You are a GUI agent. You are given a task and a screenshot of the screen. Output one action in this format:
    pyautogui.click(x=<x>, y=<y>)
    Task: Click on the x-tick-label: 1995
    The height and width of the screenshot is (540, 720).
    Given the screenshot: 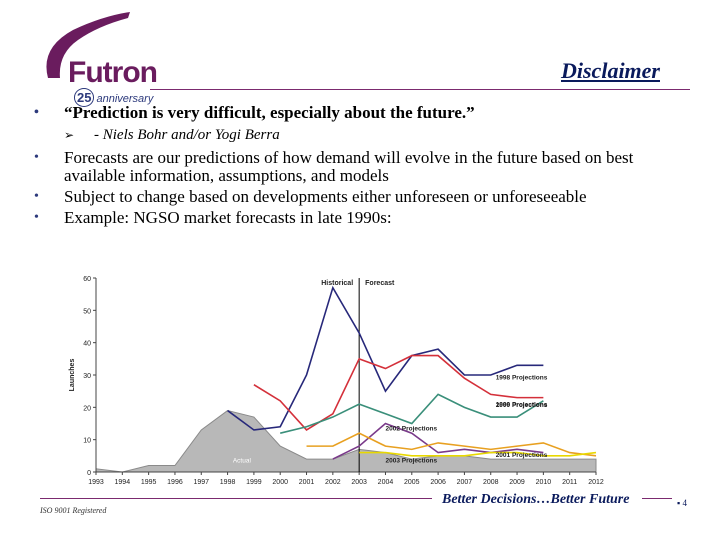 What is the action you would take?
    pyautogui.click(x=149, y=482)
    